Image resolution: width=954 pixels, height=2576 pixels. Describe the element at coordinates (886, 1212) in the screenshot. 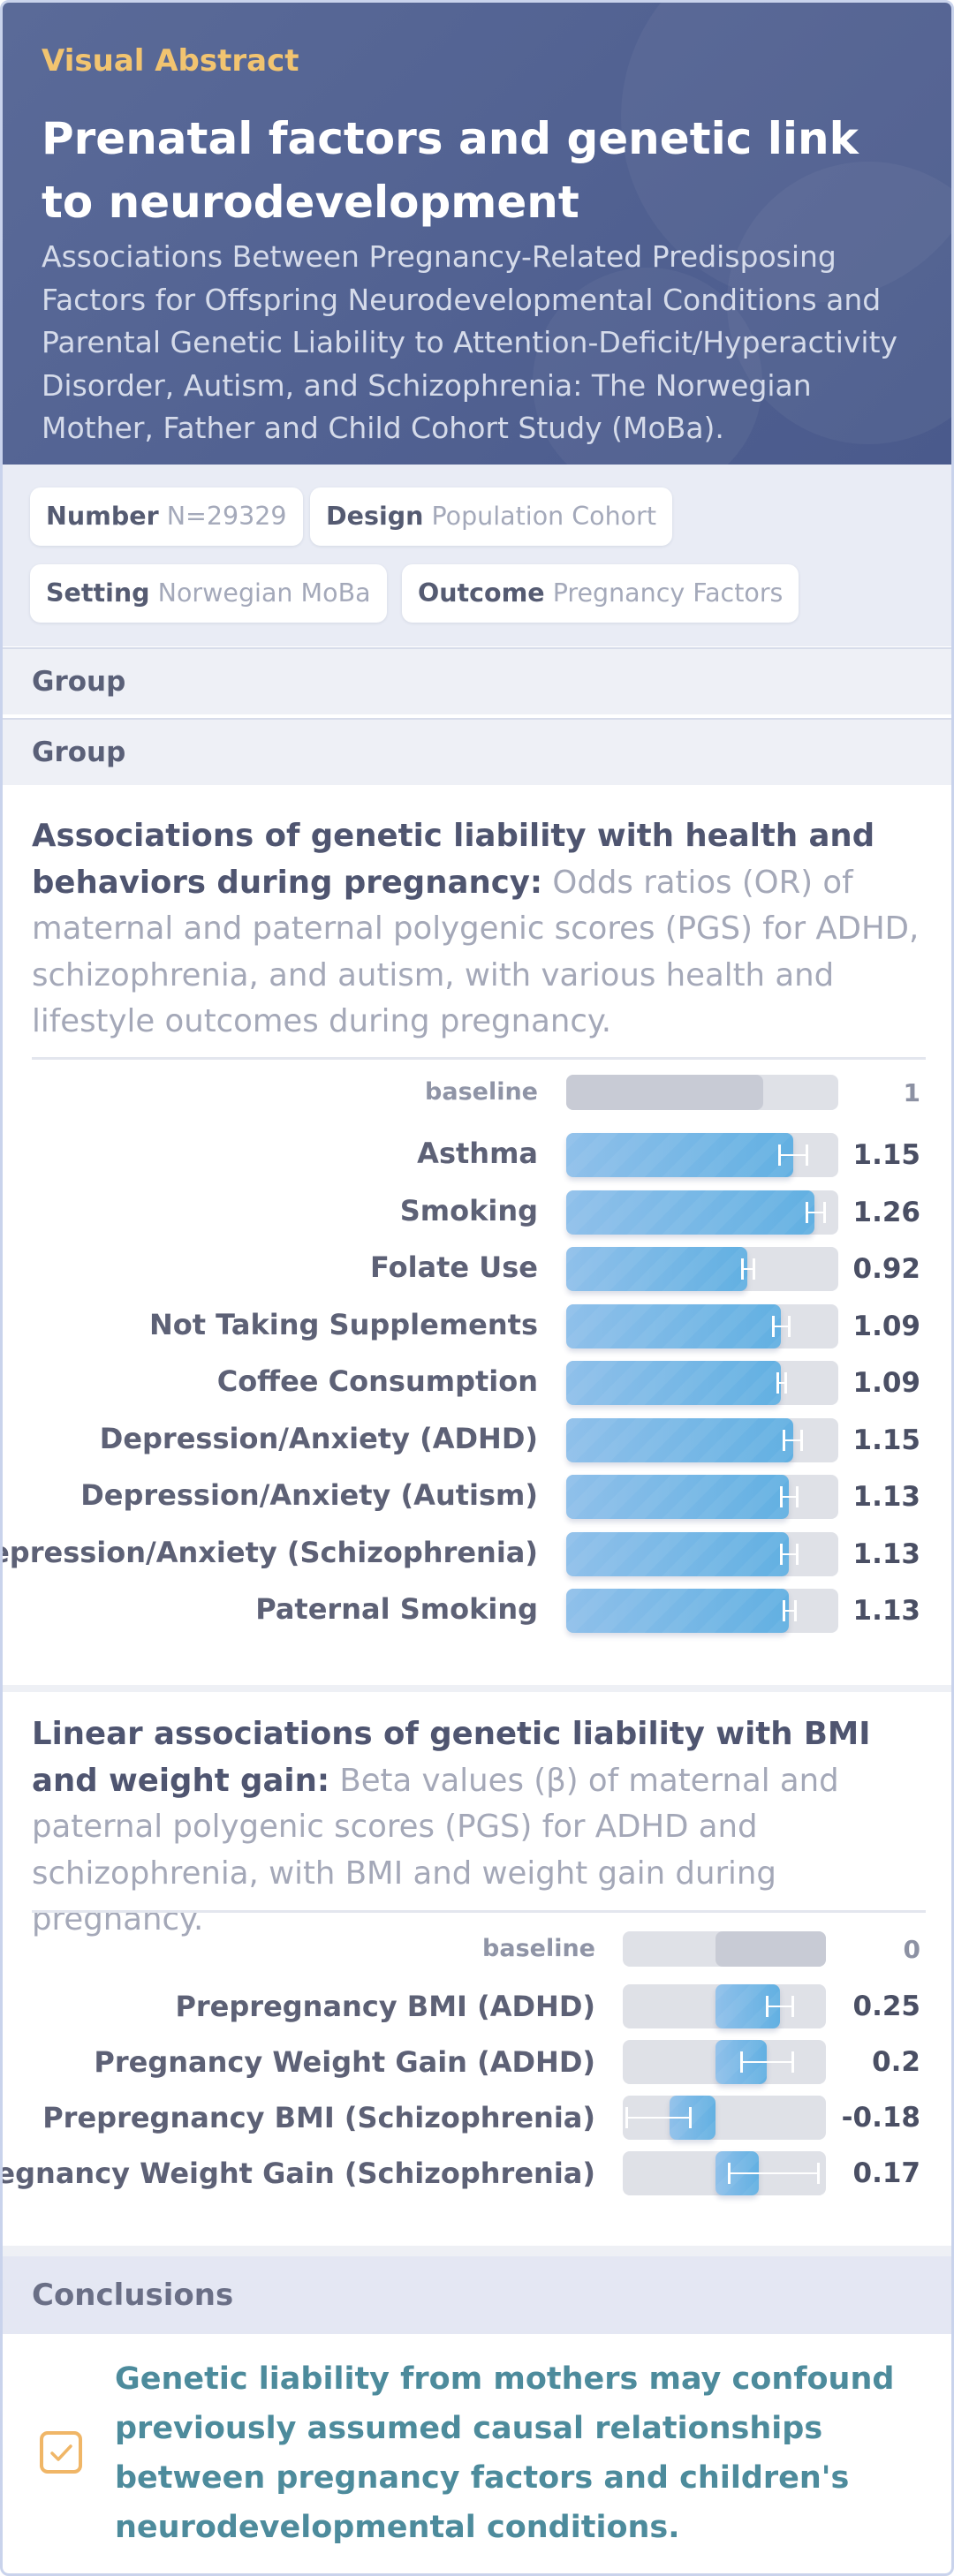

I see `row-value: 1.26` at that location.